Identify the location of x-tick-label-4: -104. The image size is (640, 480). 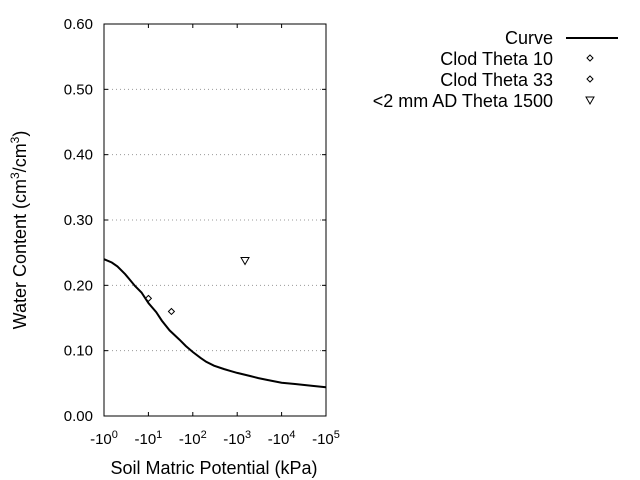
(282, 438).